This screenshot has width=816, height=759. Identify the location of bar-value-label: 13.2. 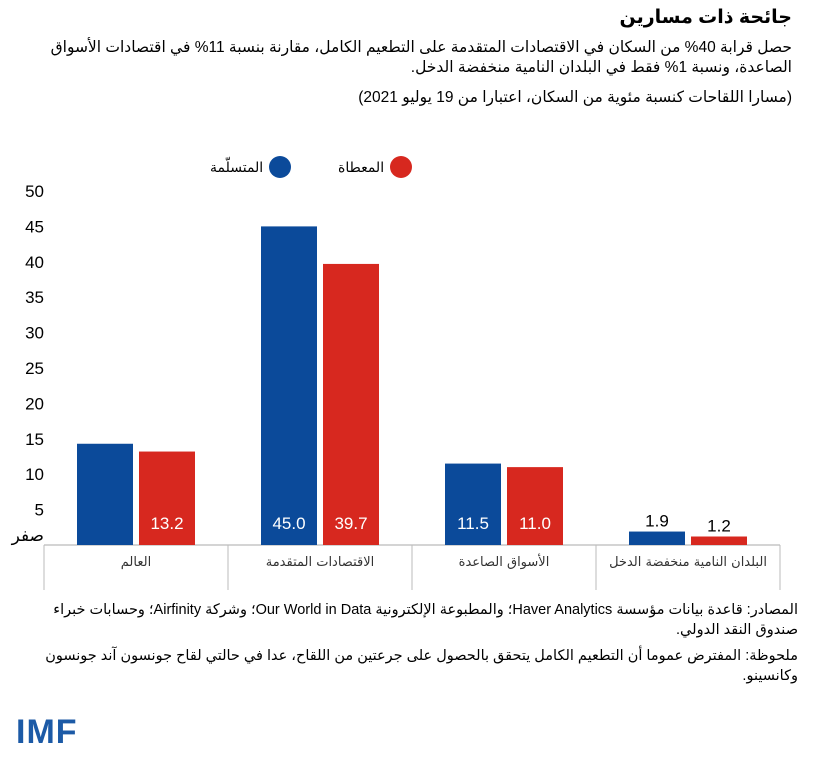
(166, 523).